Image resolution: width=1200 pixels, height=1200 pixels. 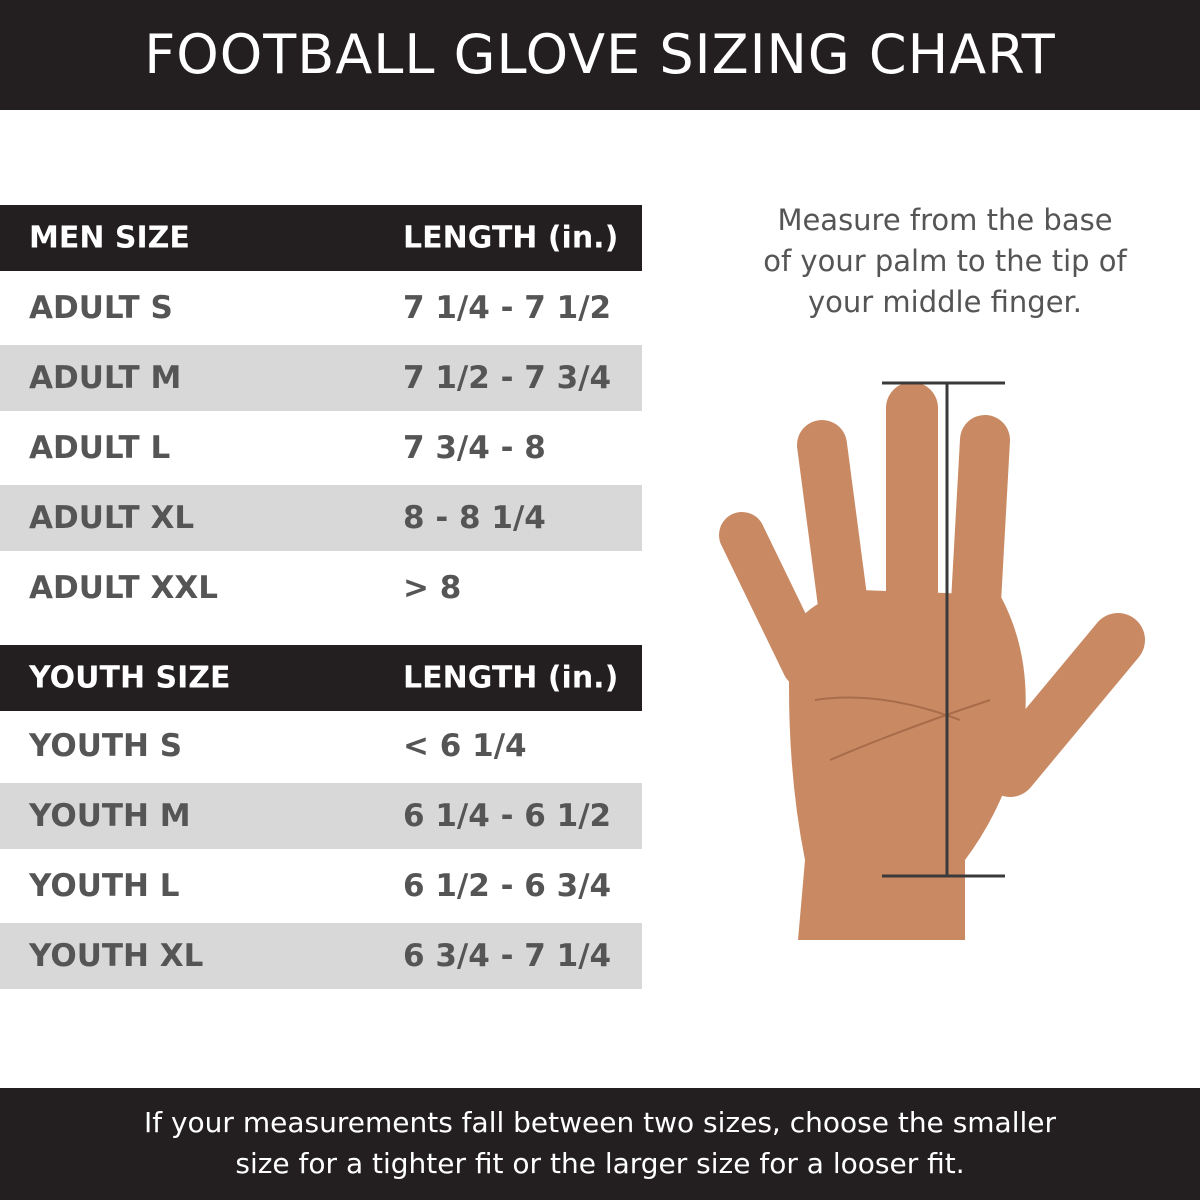 I want to click on instruction-line: Measure from the base, so click(x=945, y=220).